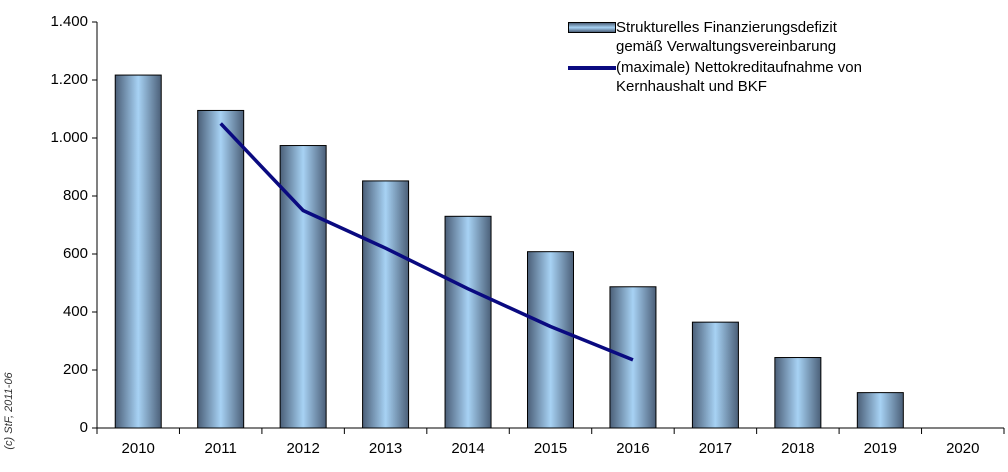 Image resolution: width=1008 pixels, height=472 pixels. What do you see at coordinates (75, 311) in the screenshot?
I see `y-tick-label: 400` at bounding box center [75, 311].